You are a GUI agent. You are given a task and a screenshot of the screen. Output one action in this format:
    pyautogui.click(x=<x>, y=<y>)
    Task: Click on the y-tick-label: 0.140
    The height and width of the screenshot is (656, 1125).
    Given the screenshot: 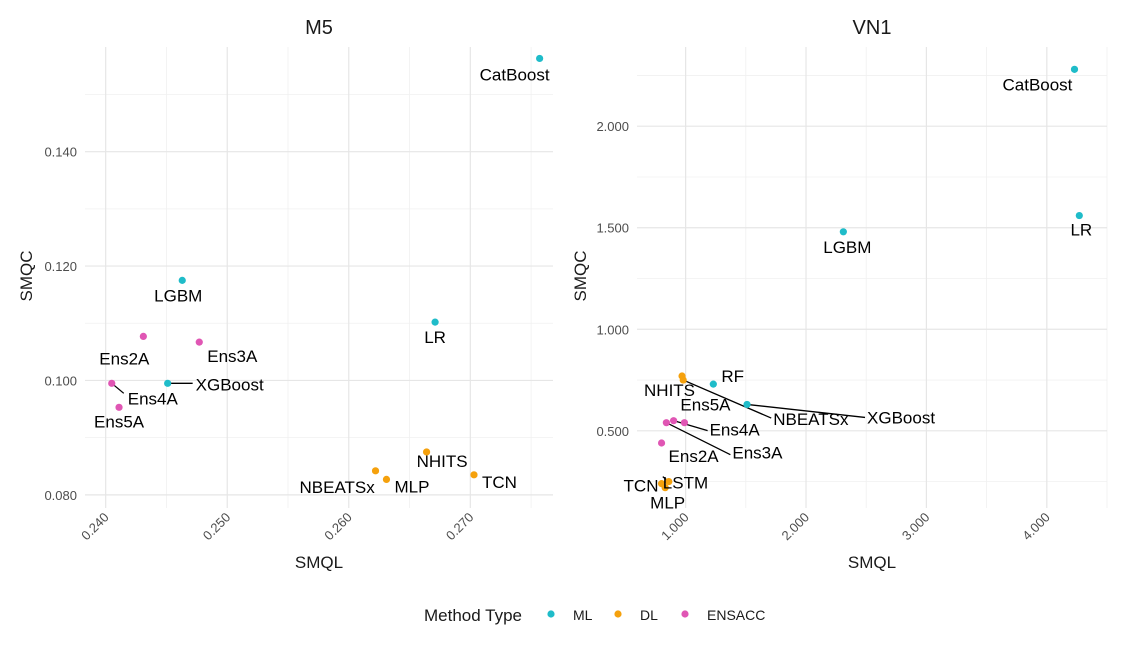 What is the action you would take?
    pyautogui.click(x=60, y=152)
    